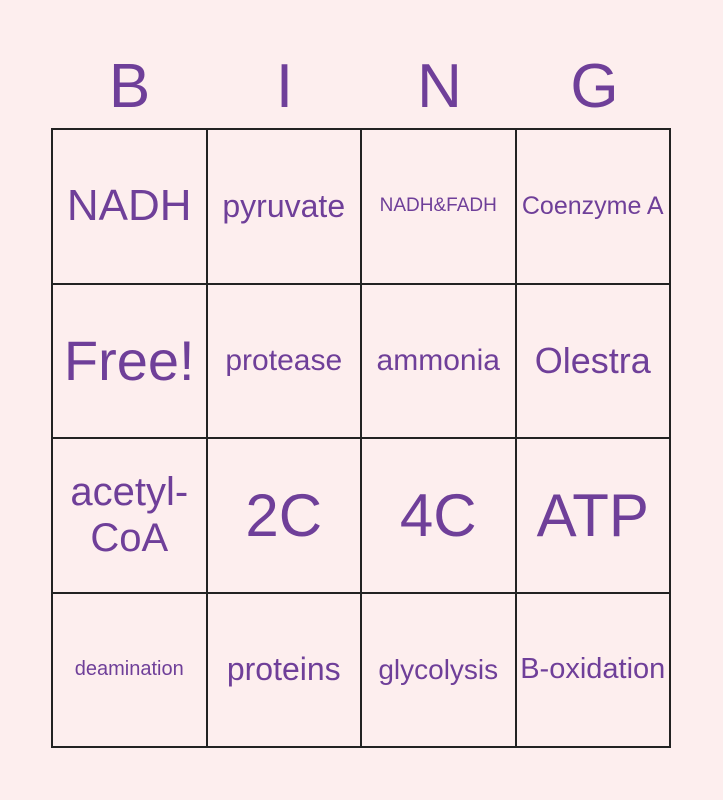 Image resolution: width=723 pixels, height=800 pixels. I want to click on bingo-cell: 4C, so click(438, 515).